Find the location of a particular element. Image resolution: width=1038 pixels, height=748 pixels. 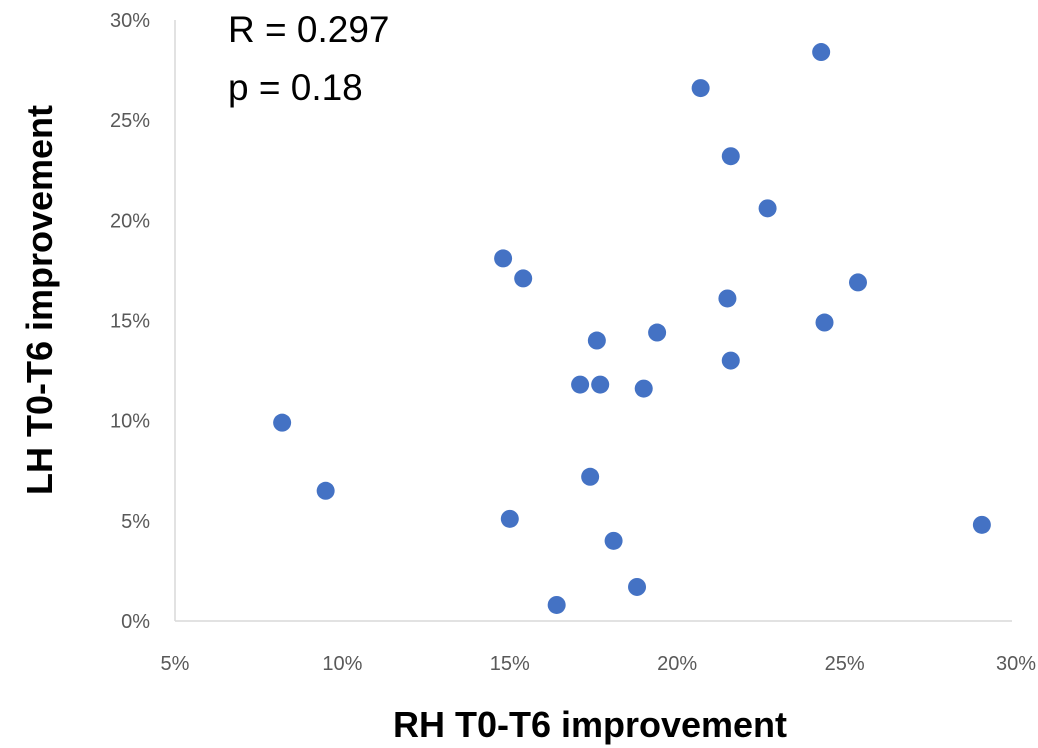

x-tick-label: 20% is located at coordinates (677, 664).